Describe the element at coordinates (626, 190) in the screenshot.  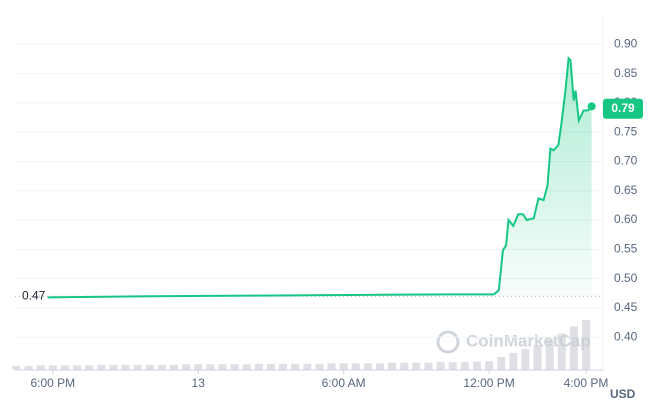
I see `y-tick-label: 0.65` at that location.